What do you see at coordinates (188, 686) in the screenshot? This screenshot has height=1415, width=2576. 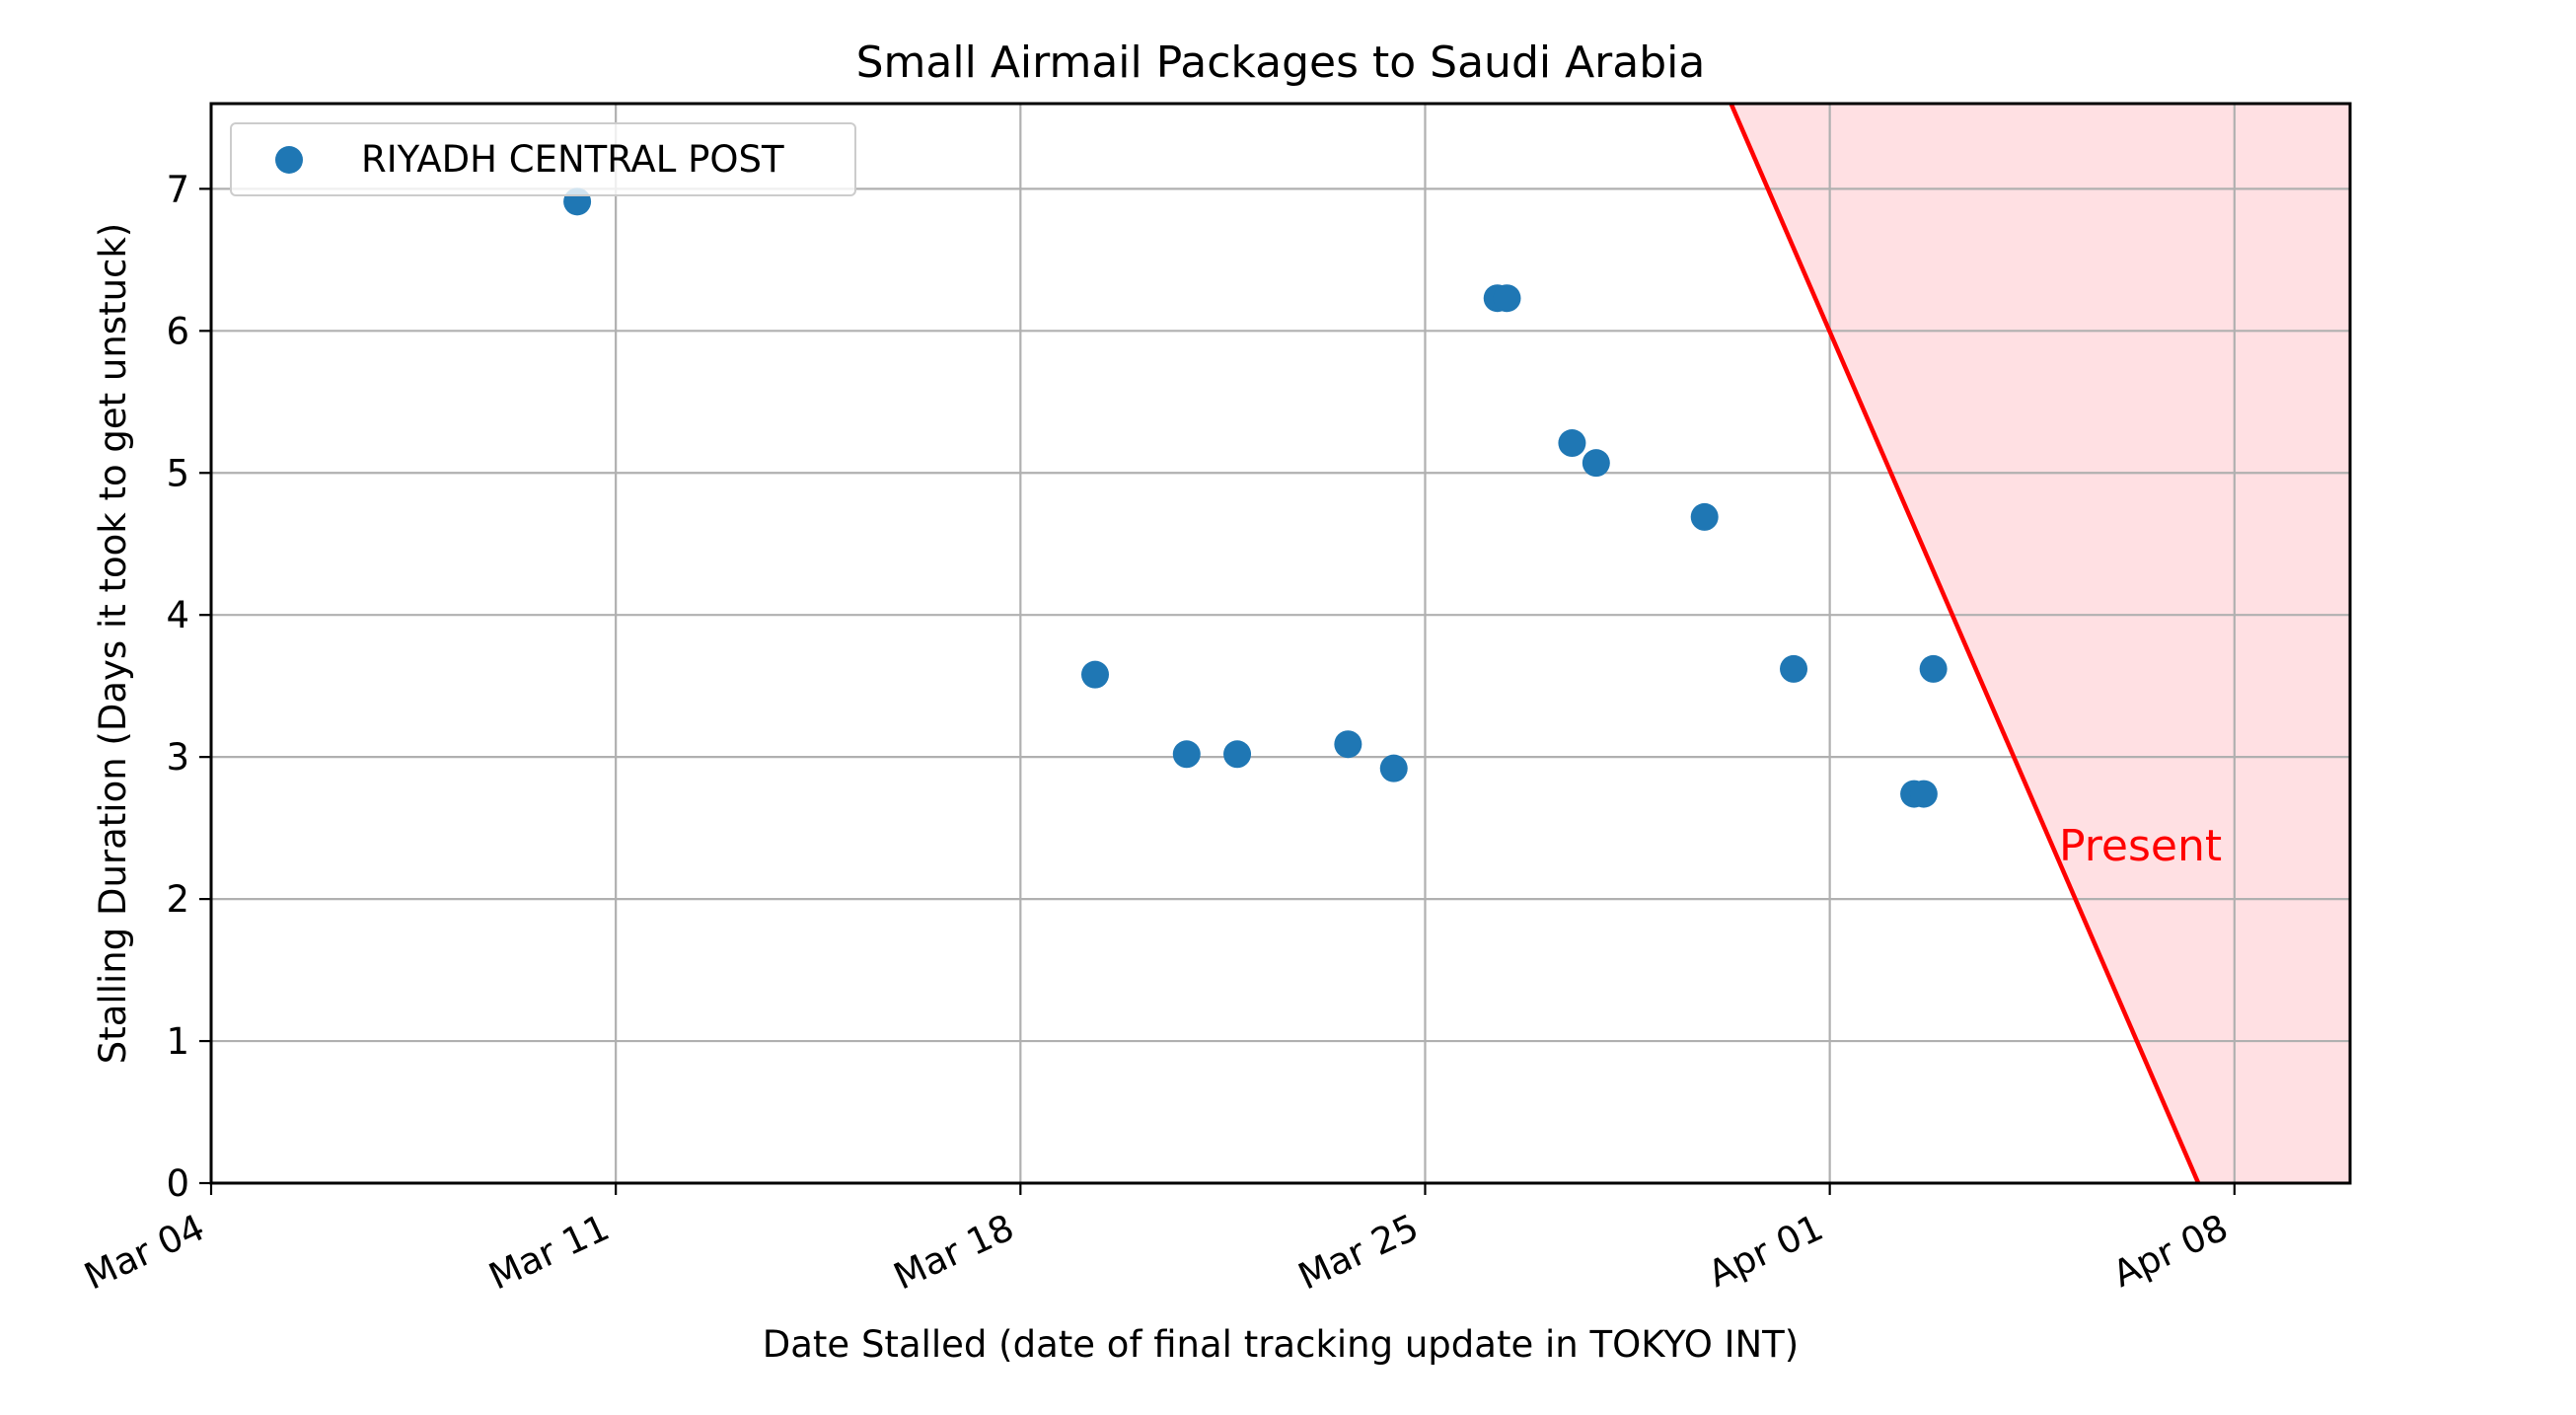 I see `y-axis: 0 1 2 3 4 5 6 7` at bounding box center [188, 686].